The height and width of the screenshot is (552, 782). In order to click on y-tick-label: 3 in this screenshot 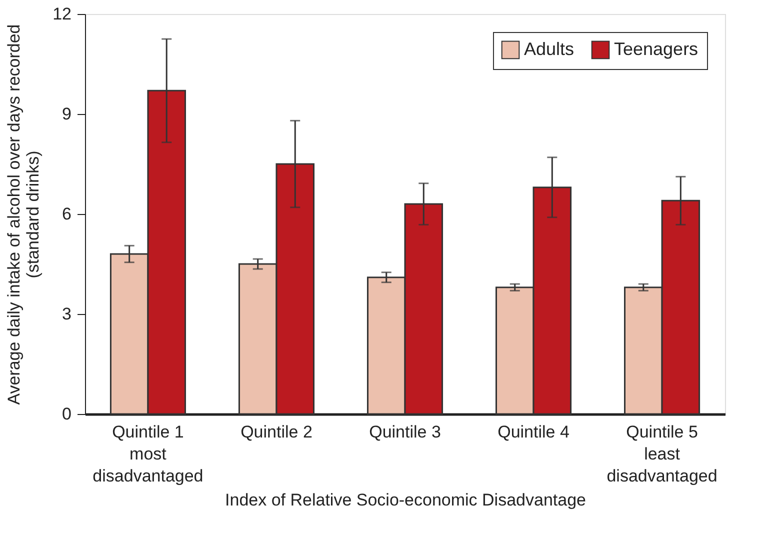, I will do `click(67, 314)`.